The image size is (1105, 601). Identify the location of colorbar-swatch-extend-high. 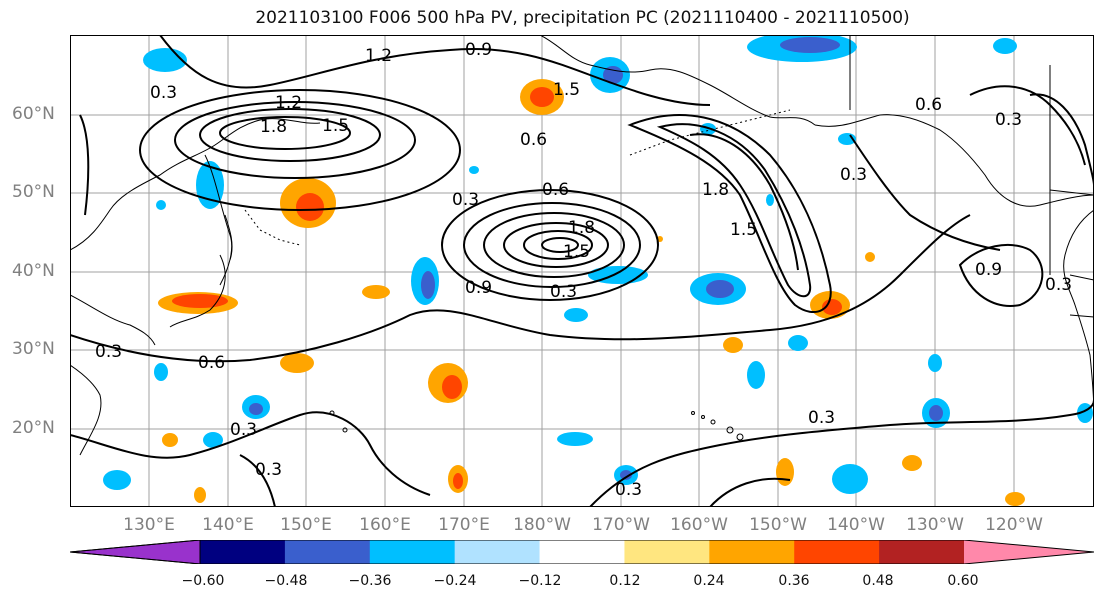
(1029, 552).